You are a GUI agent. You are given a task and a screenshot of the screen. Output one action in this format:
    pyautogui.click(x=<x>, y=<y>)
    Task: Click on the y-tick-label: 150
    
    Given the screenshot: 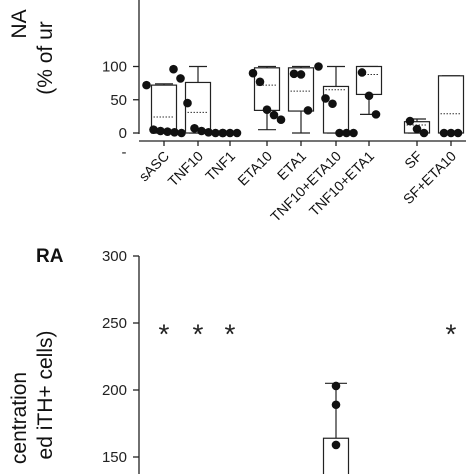 What is the action you would take?
    pyautogui.click(x=114, y=457)
    